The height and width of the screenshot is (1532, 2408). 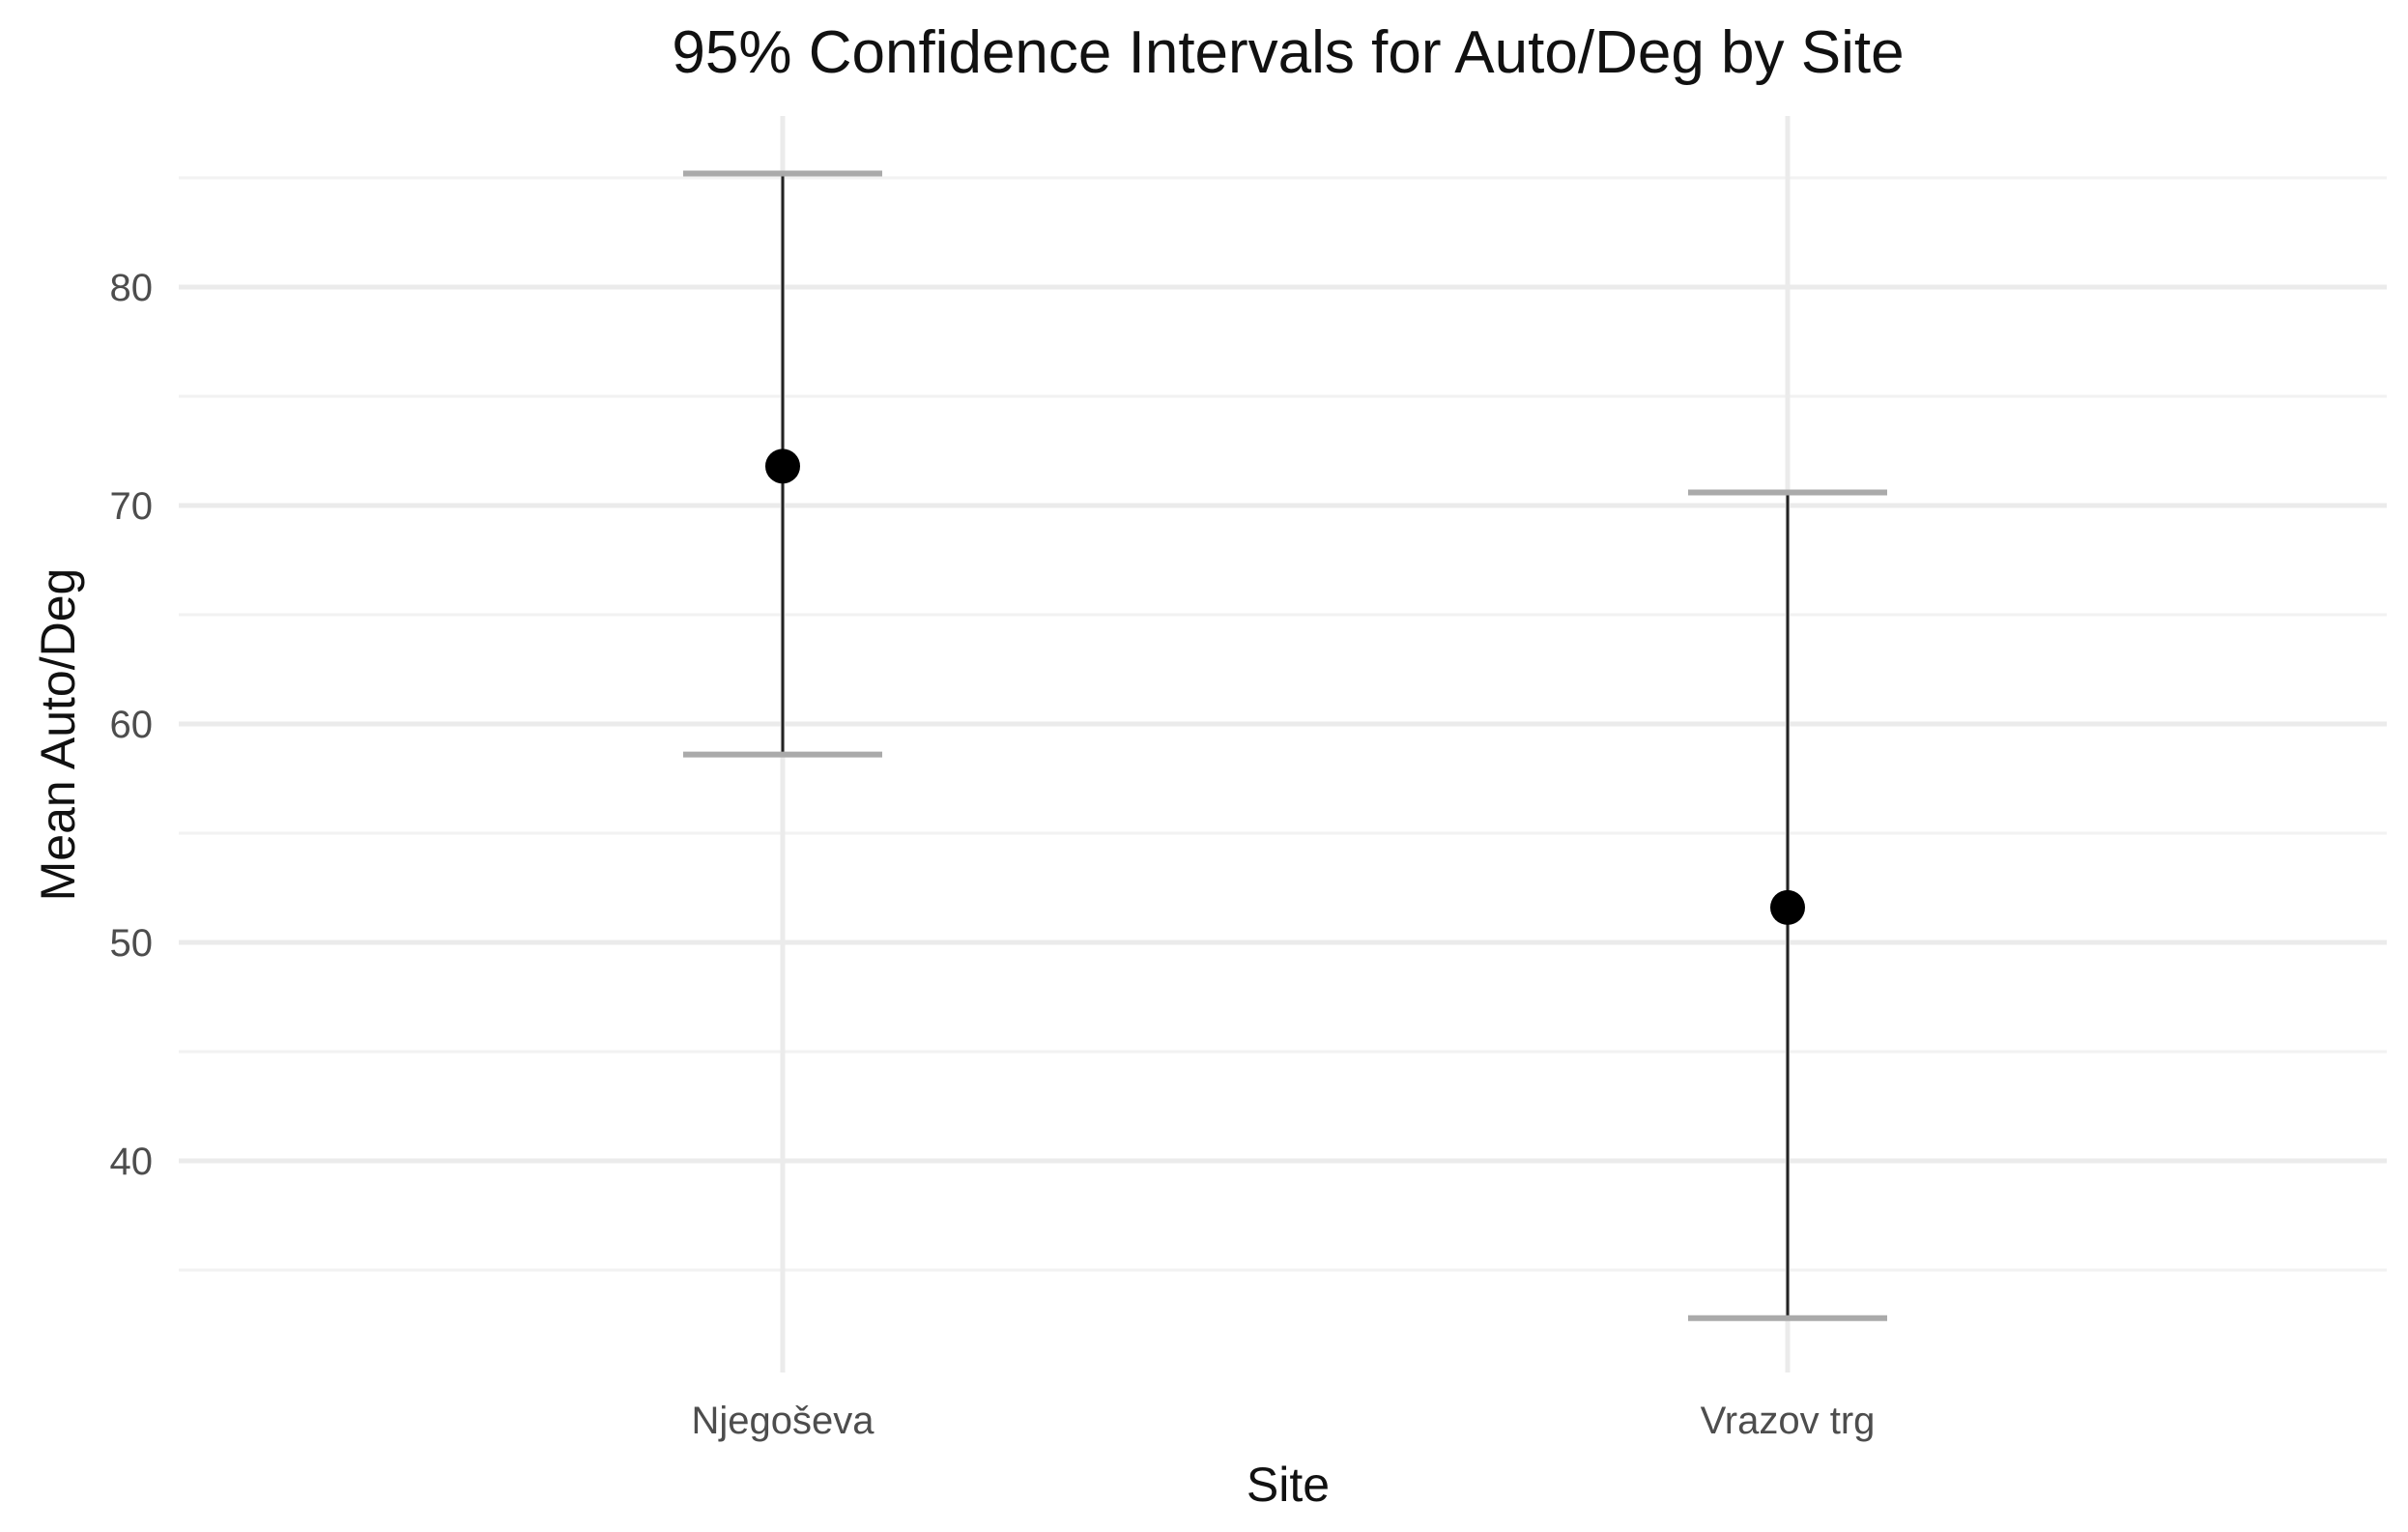 I want to click on x-tick-label-1: Njegoševa, so click(x=783, y=1421).